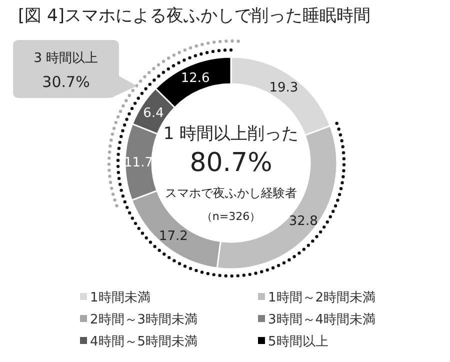  I want to click on data-label: 12.6, so click(195, 78).